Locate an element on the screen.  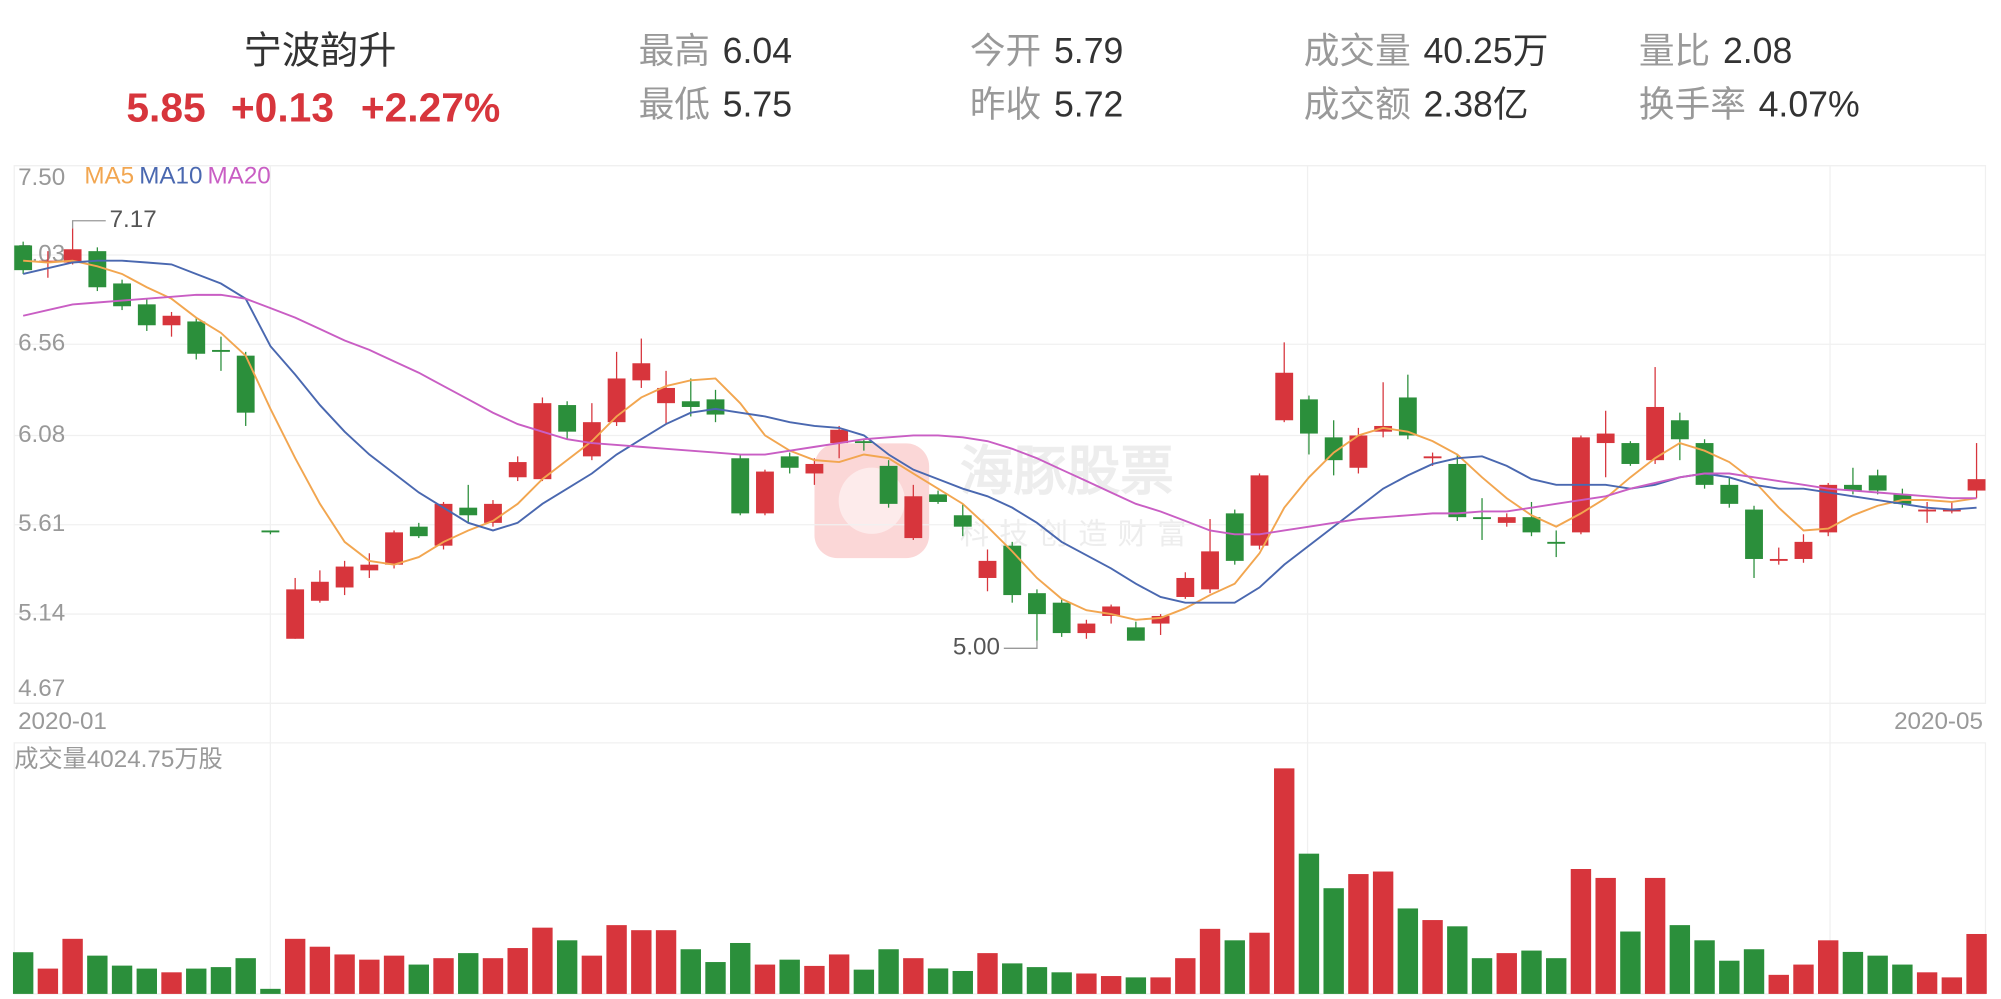
price-change: +0.13 is located at coordinates (282, 108).